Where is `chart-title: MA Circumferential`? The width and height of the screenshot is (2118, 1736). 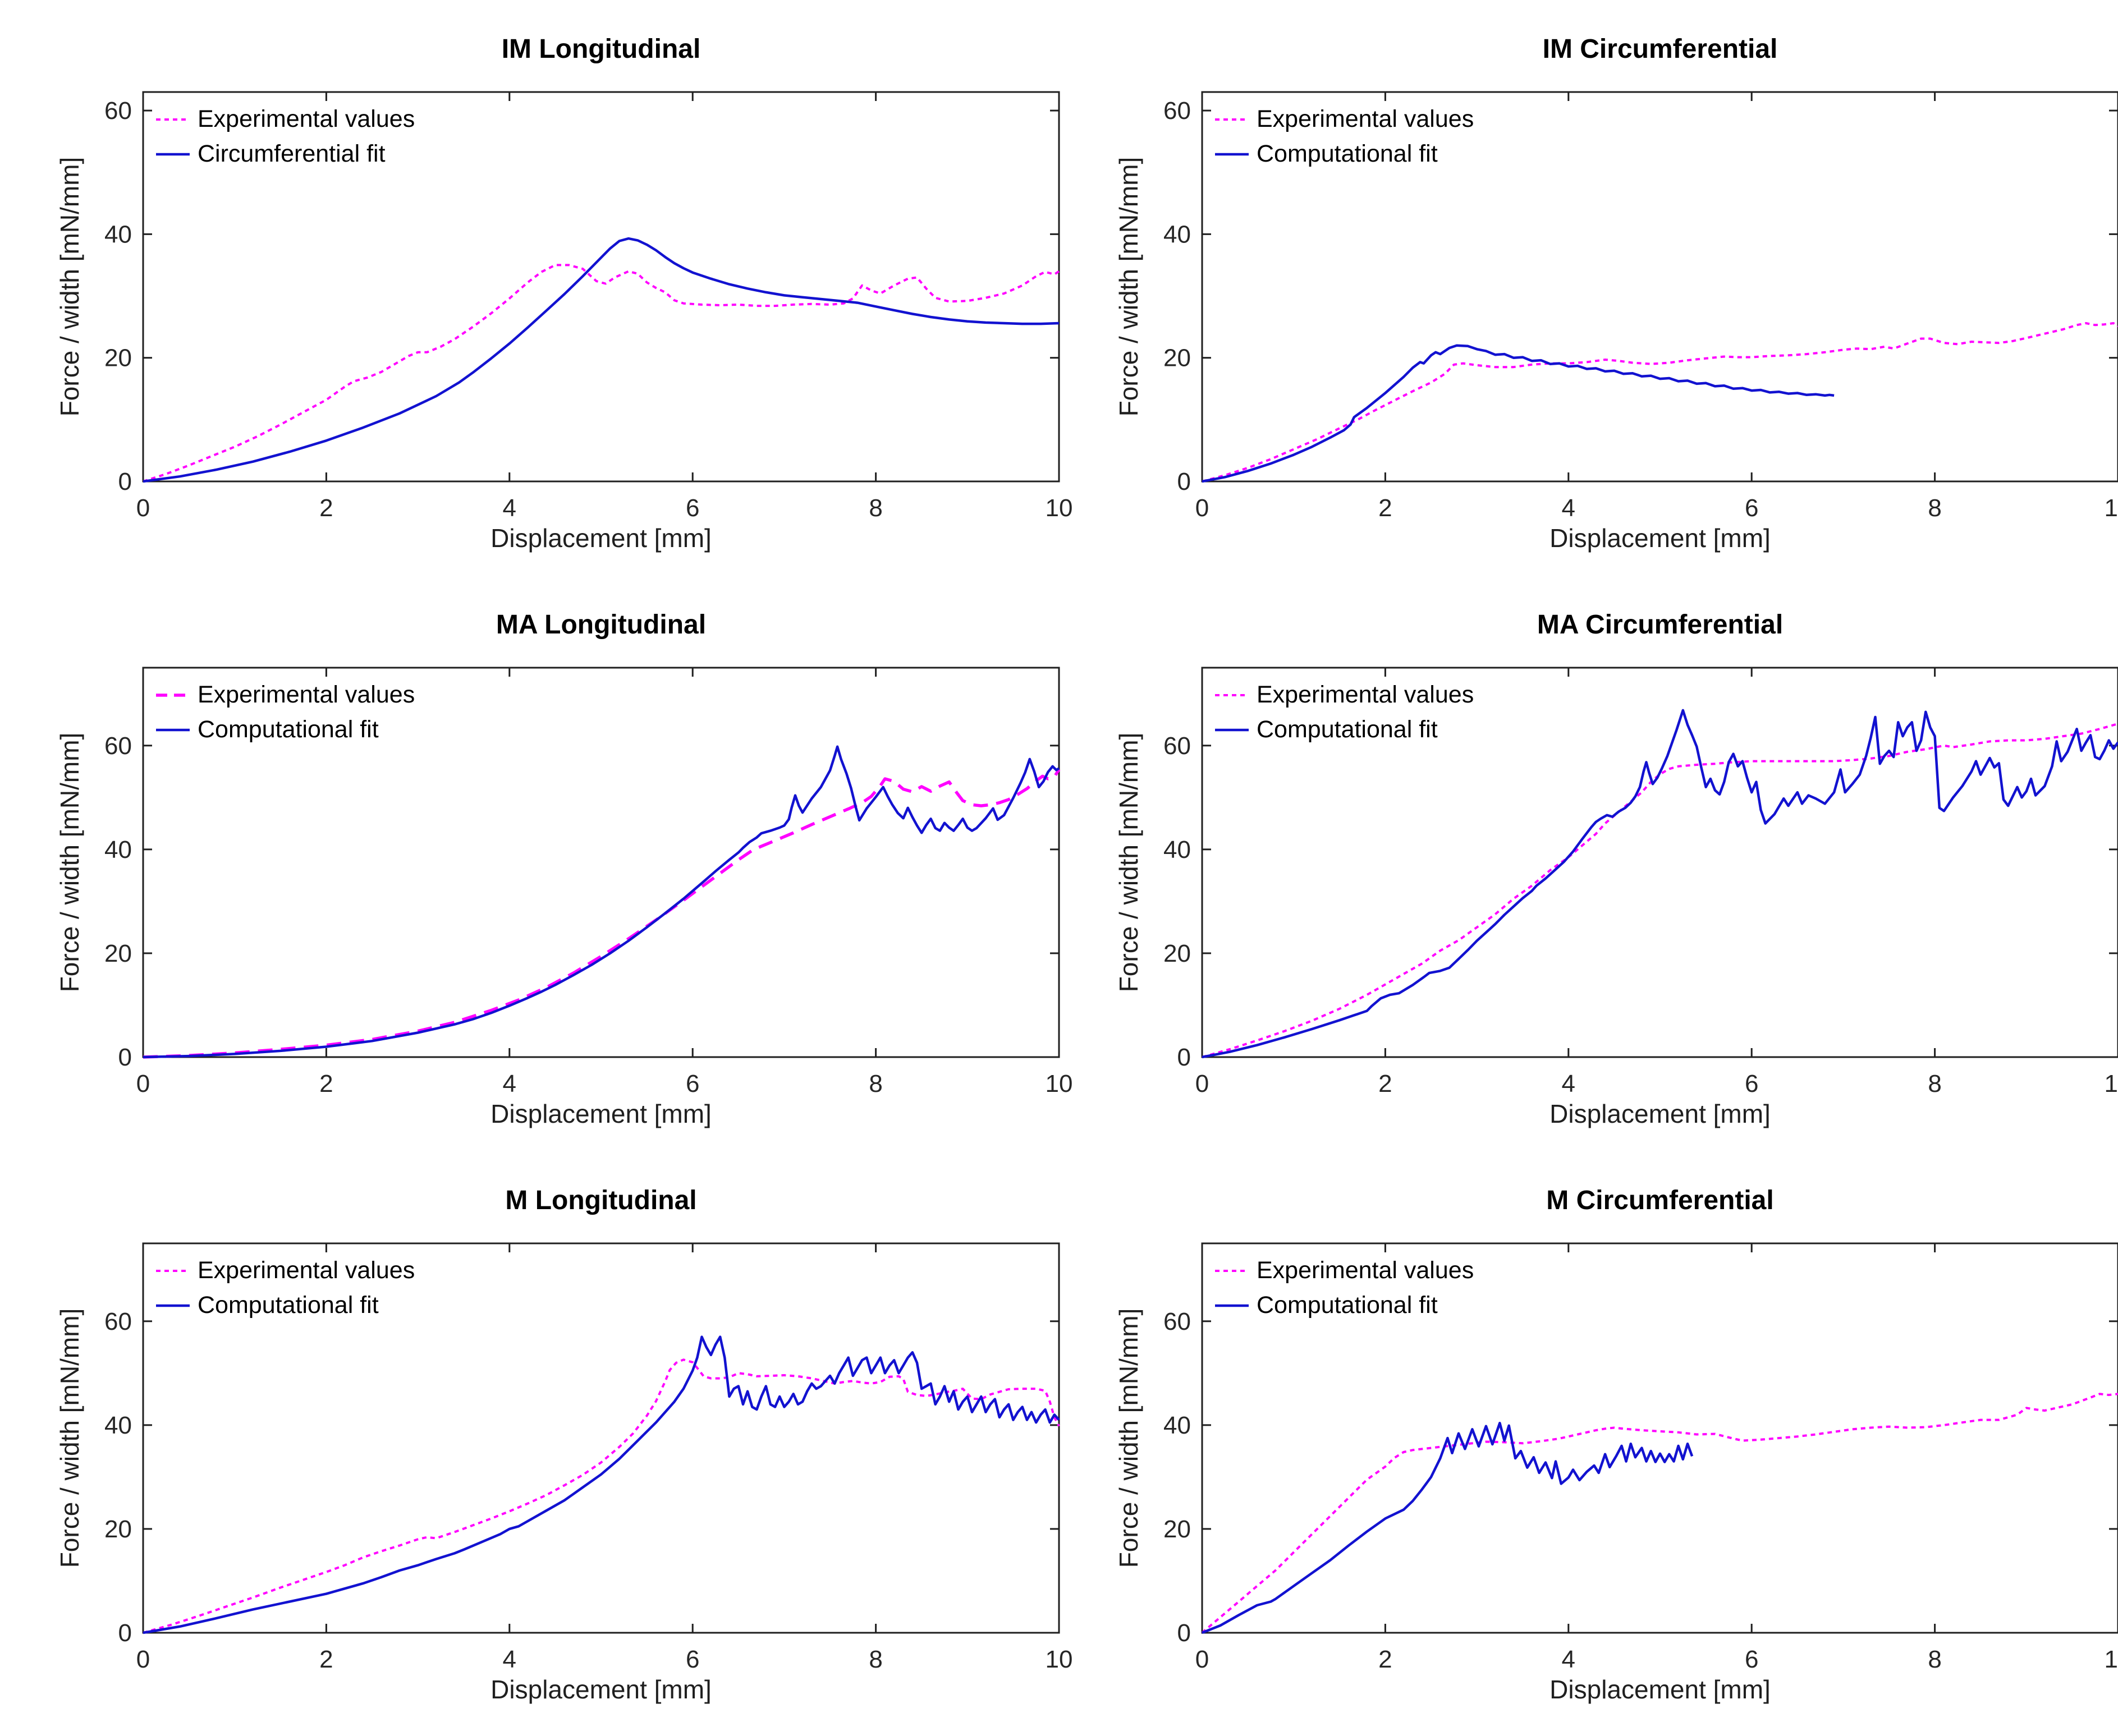
chart-title: MA Circumferential is located at coordinates (1660, 625).